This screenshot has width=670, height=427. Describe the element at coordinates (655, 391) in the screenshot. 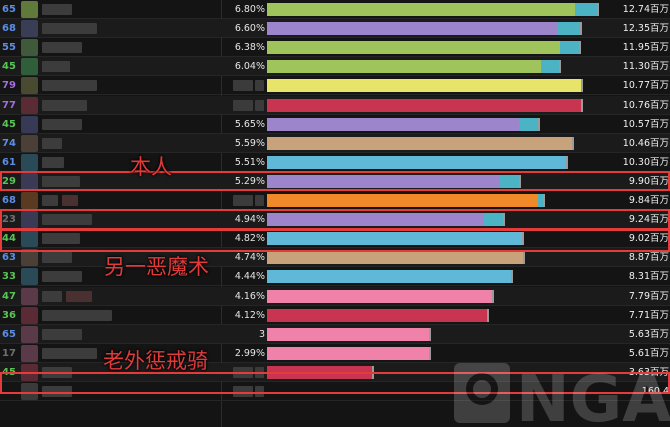

I see `damage-total: 160.4` at that location.